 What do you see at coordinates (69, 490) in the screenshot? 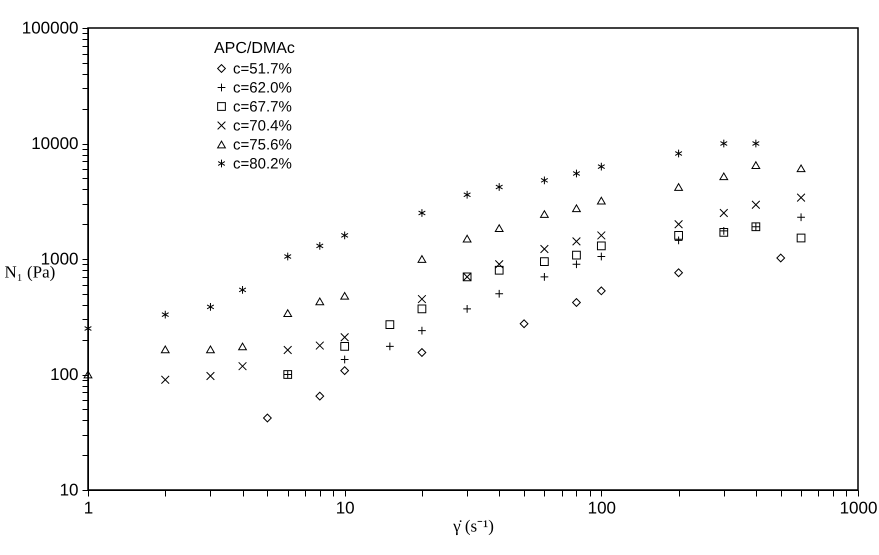
I see `y-tick-label: 10` at bounding box center [69, 490].